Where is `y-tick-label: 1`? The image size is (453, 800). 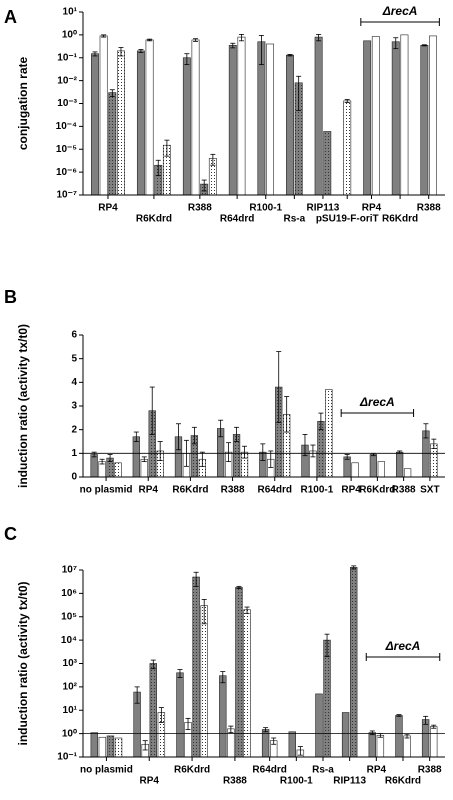
y-tick-label: 1 is located at coordinates (74, 453).